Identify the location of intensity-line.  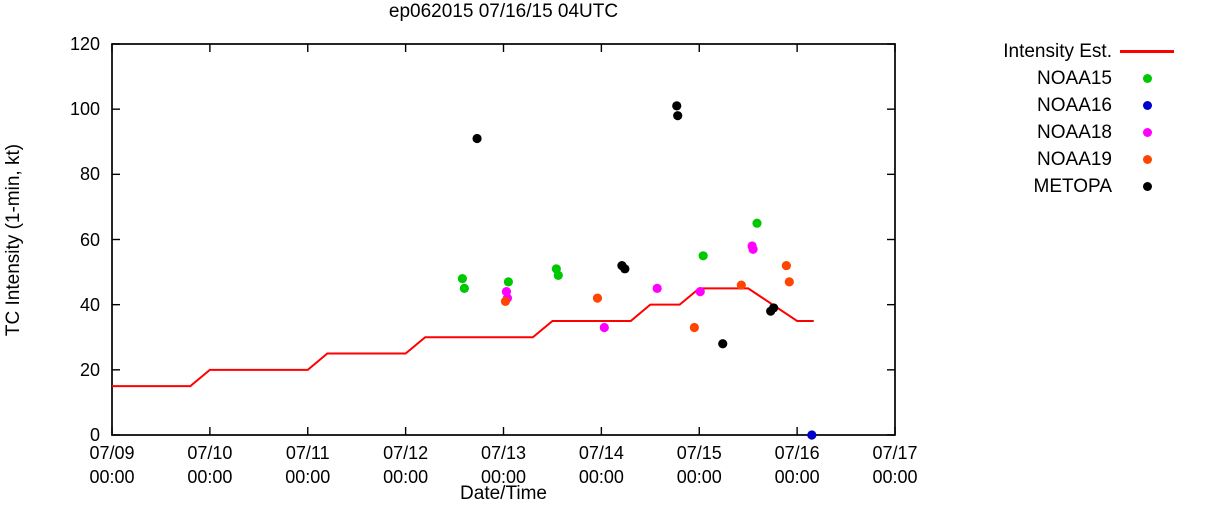
(463, 337).